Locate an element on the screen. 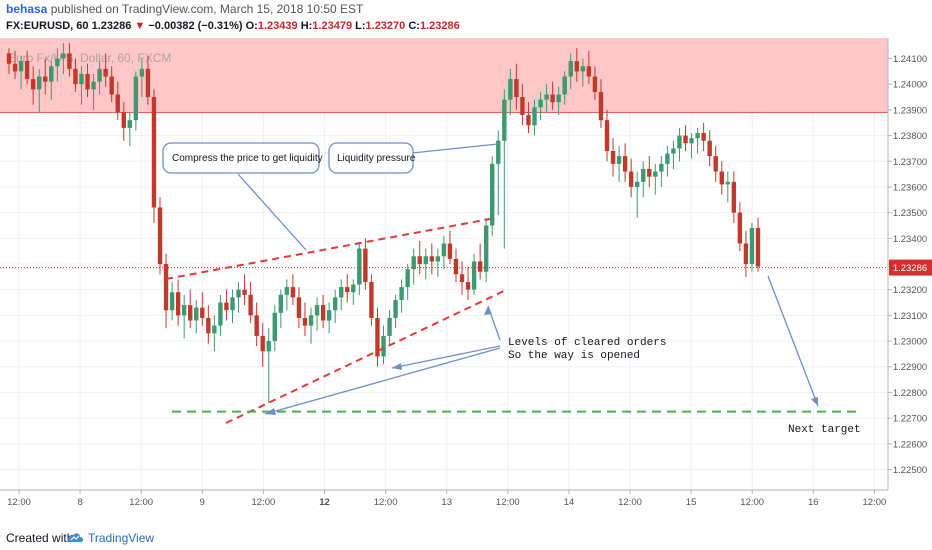  tradingview-brand-link: TradingView is located at coordinates (121, 538).